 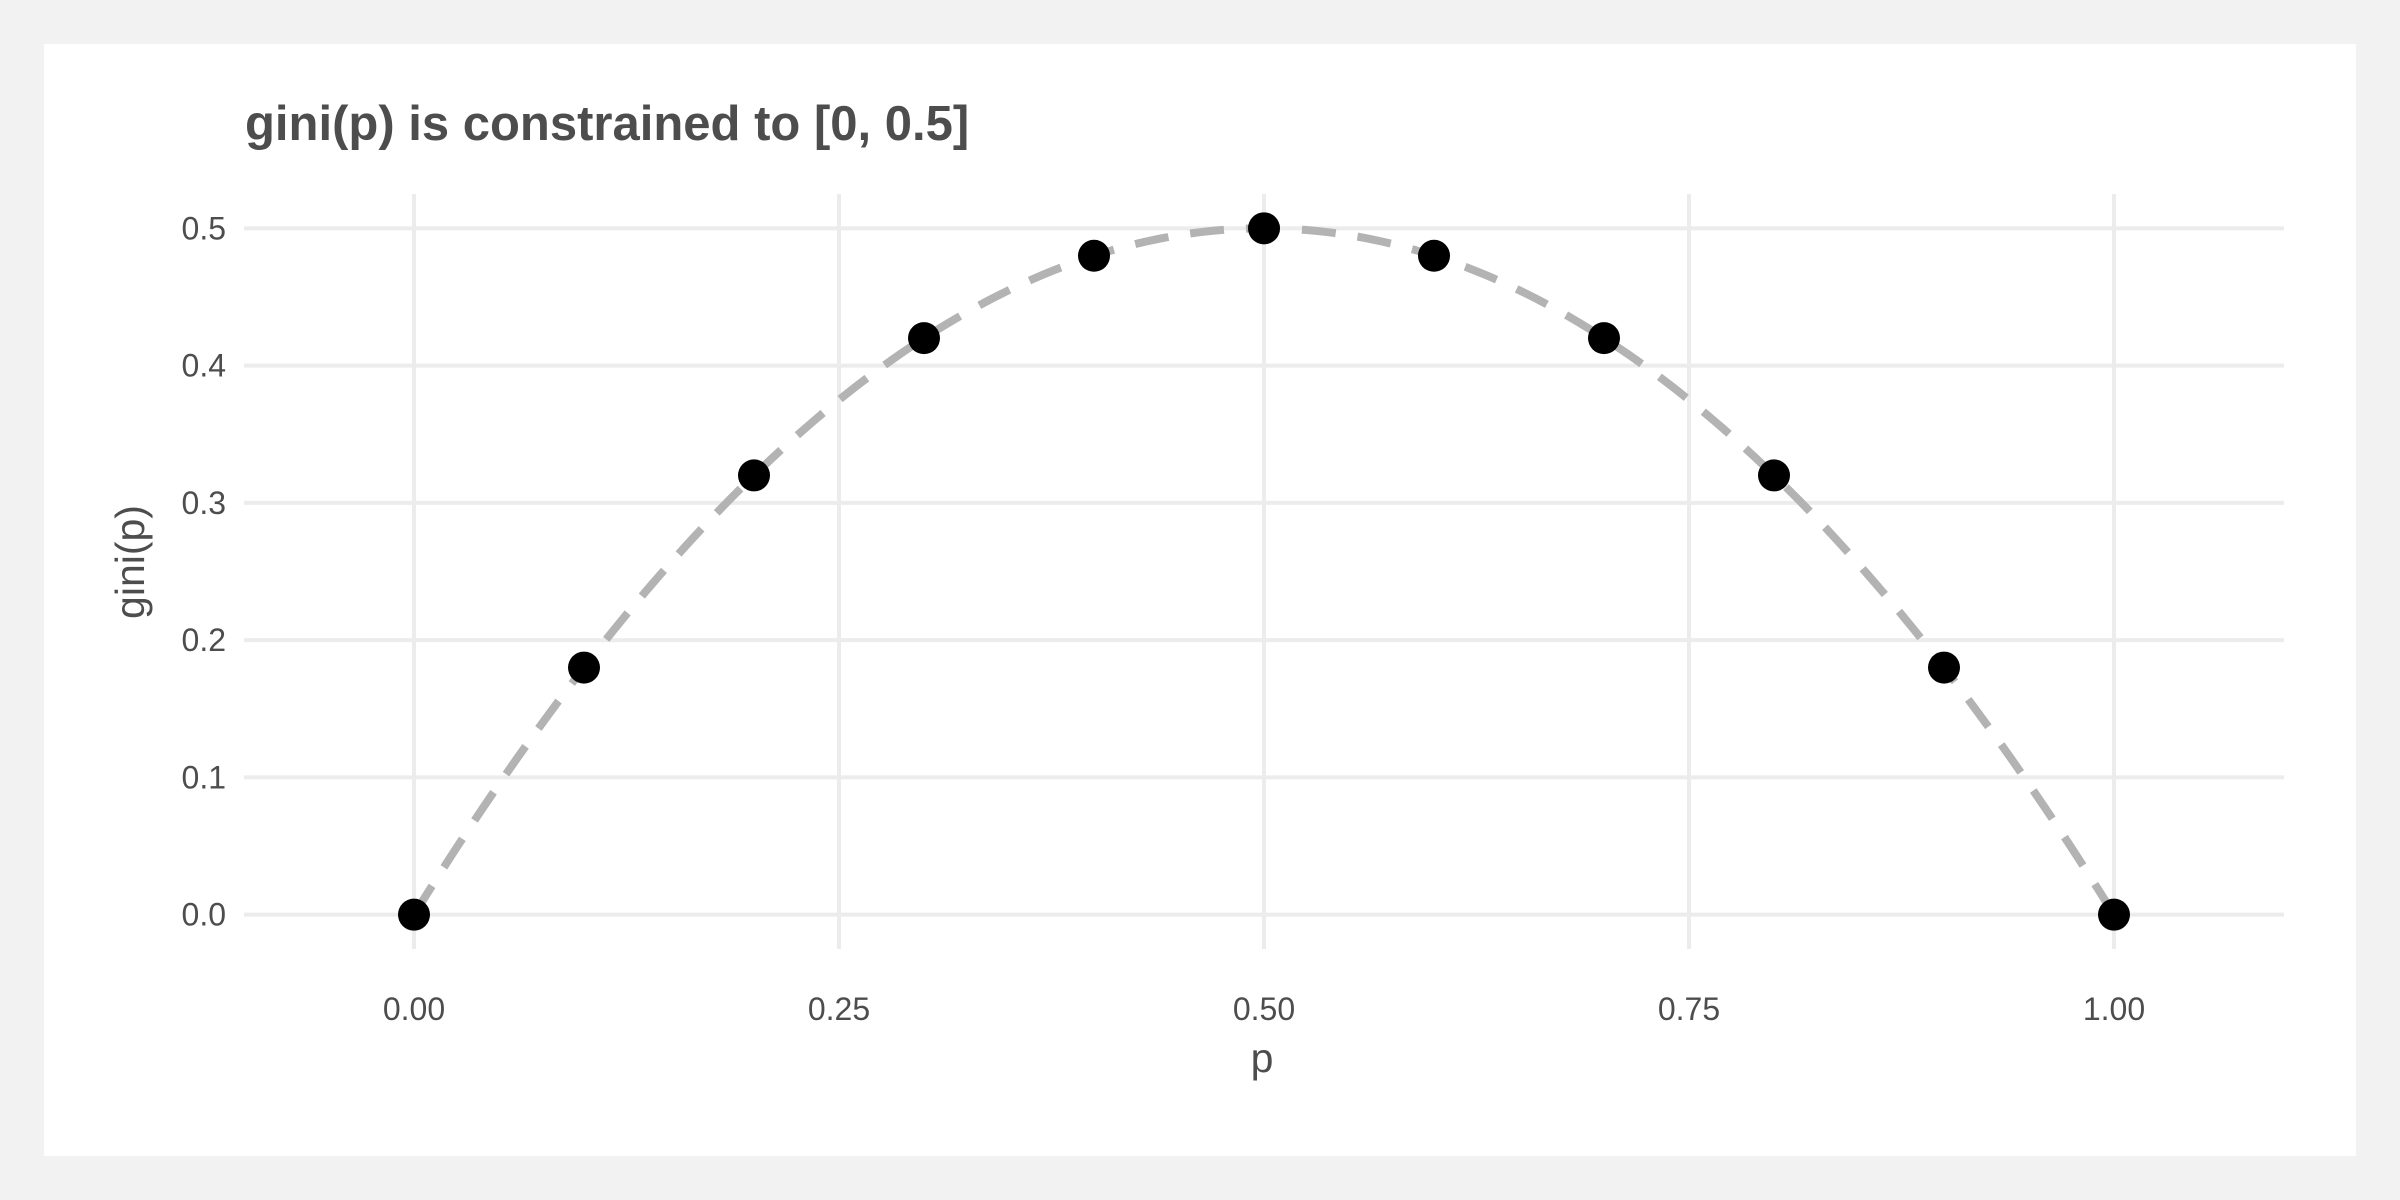 I want to click on y-tick-label: 0.0, so click(x=204, y=915).